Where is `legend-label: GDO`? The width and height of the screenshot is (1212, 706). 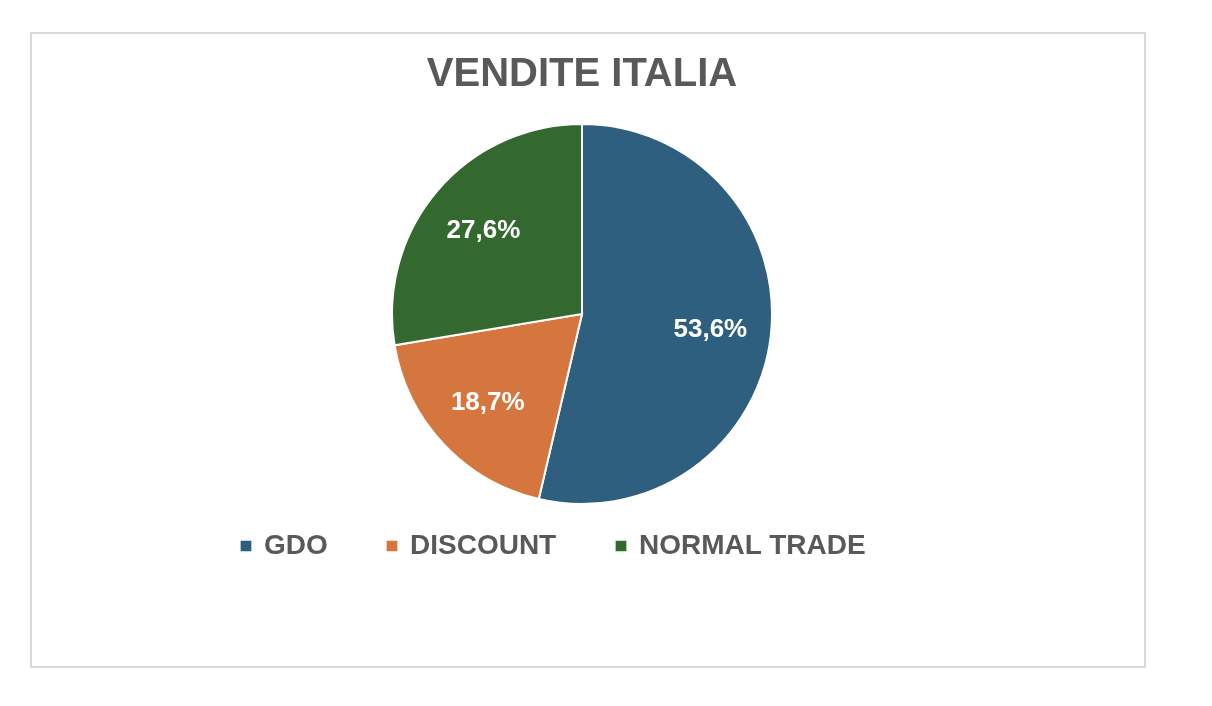 legend-label: GDO is located at coordinates (296, 544).